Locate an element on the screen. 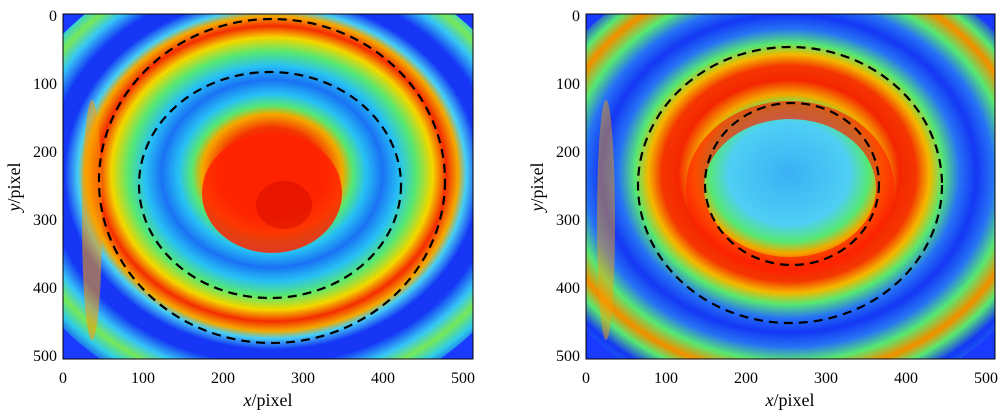 Image resolution: width=1000 pixels, height=413 pixels. right-red-band is located at coordinates (790, 188).